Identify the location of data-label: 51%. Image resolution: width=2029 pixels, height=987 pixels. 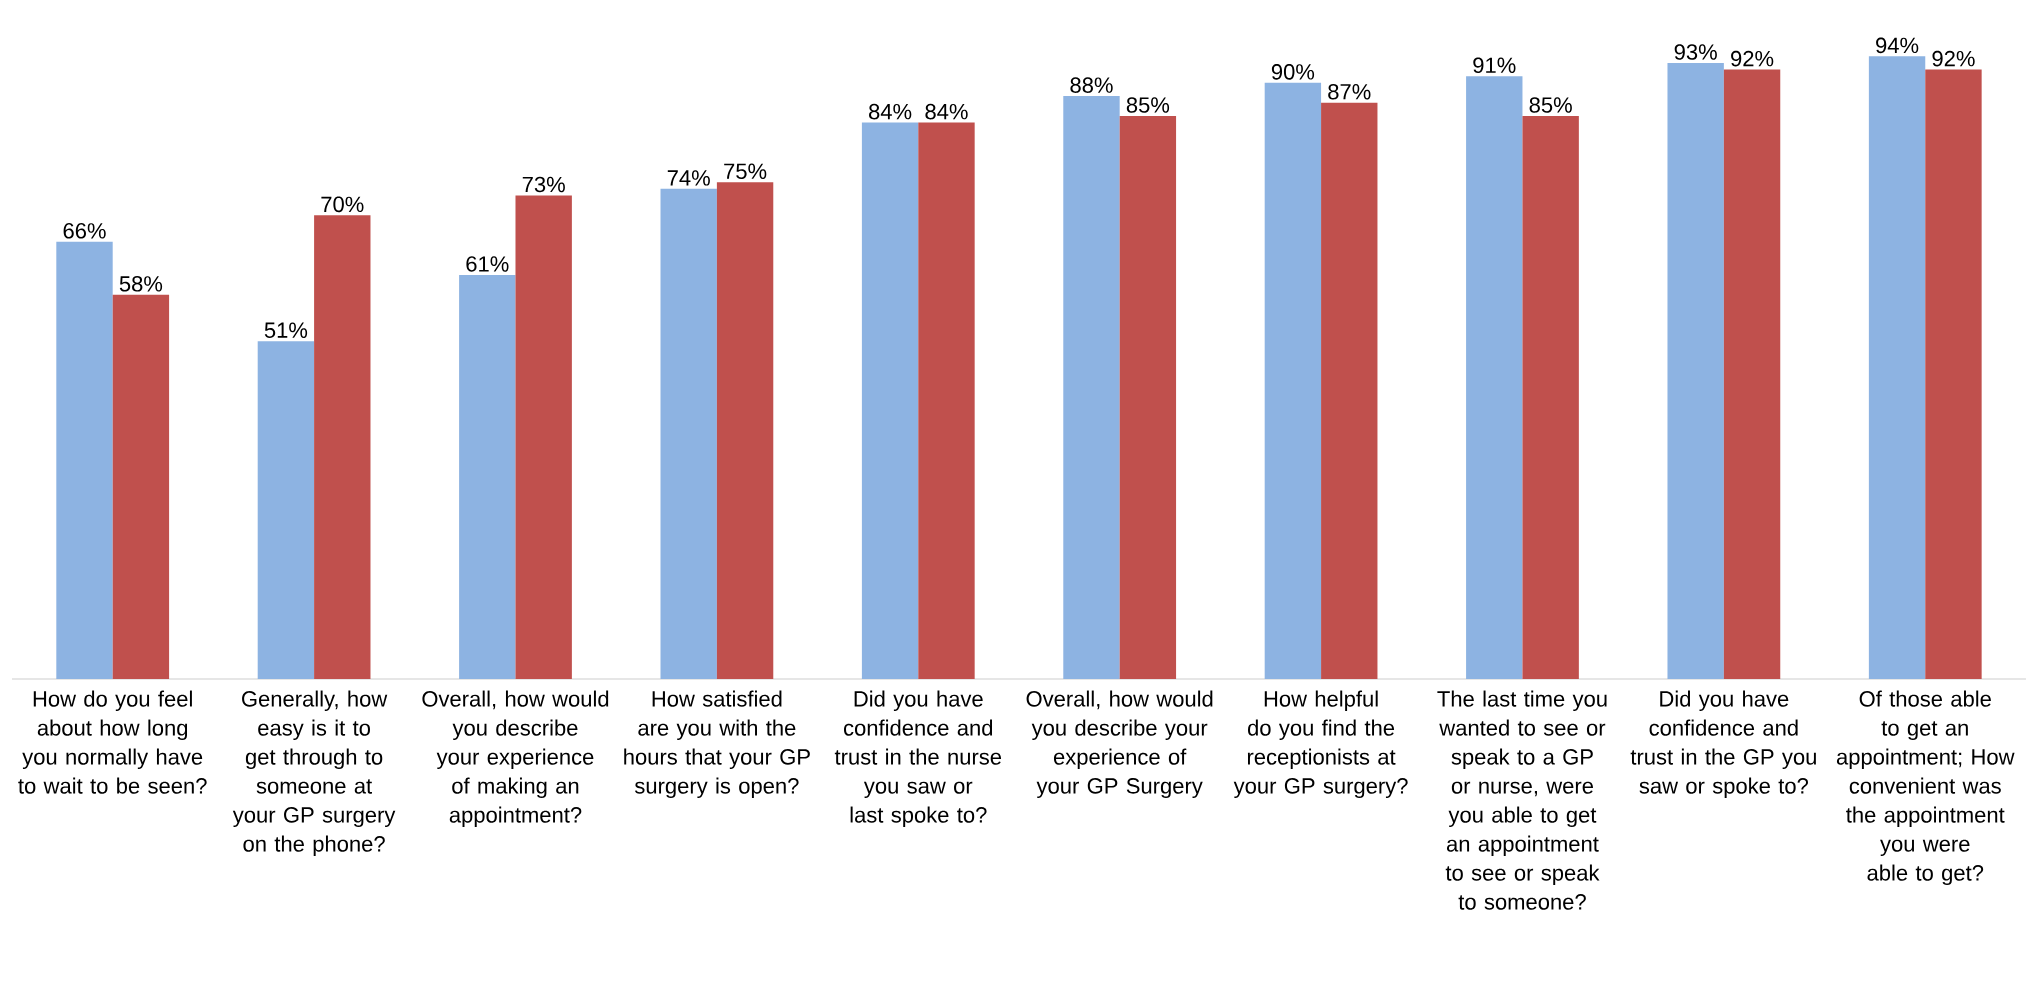
(286, 330).